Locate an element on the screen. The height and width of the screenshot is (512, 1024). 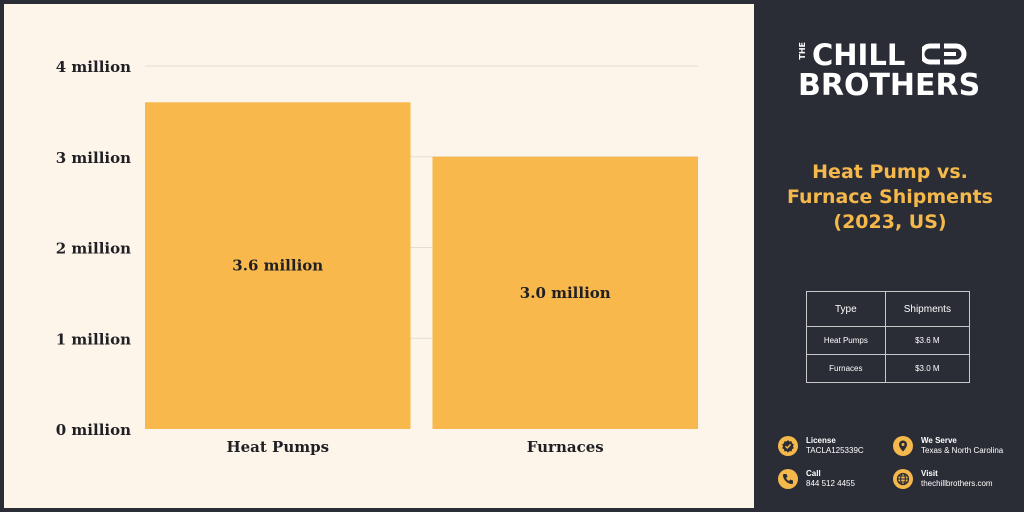
badge-check-icon is located at coordinates (788, 446).